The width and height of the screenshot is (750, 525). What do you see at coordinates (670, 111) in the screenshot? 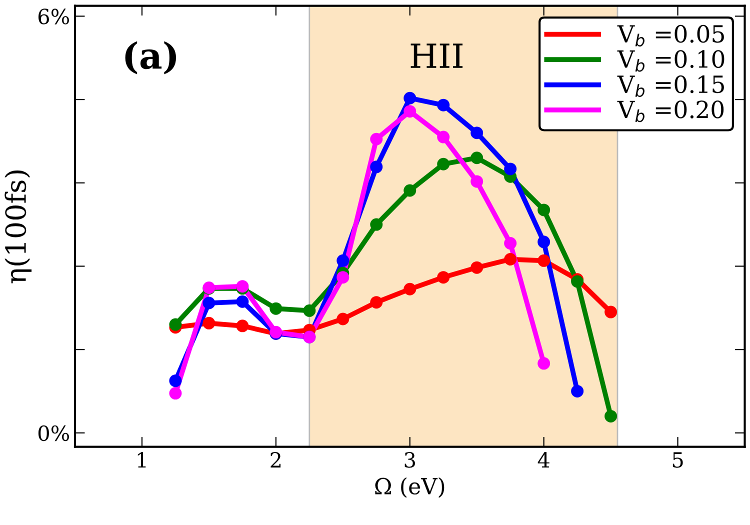
I see `legend-label: V$_{b}$ =0.20` at bounding box center [670, 111].